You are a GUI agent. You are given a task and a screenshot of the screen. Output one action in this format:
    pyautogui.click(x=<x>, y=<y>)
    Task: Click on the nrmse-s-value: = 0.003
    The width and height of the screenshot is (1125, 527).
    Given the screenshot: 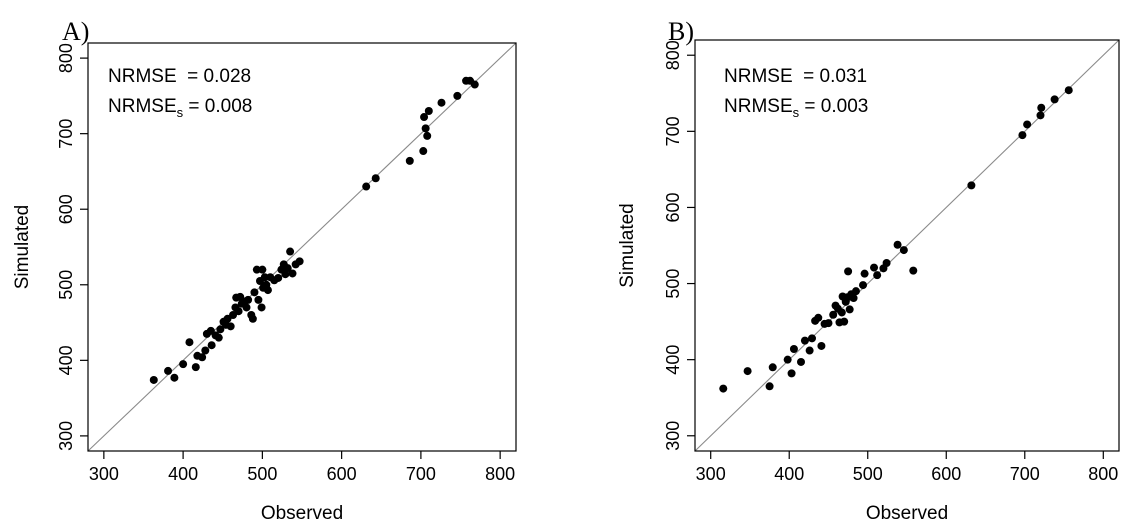 What is the action you would take?
    pyautogui.click(x=833, y=106)
    